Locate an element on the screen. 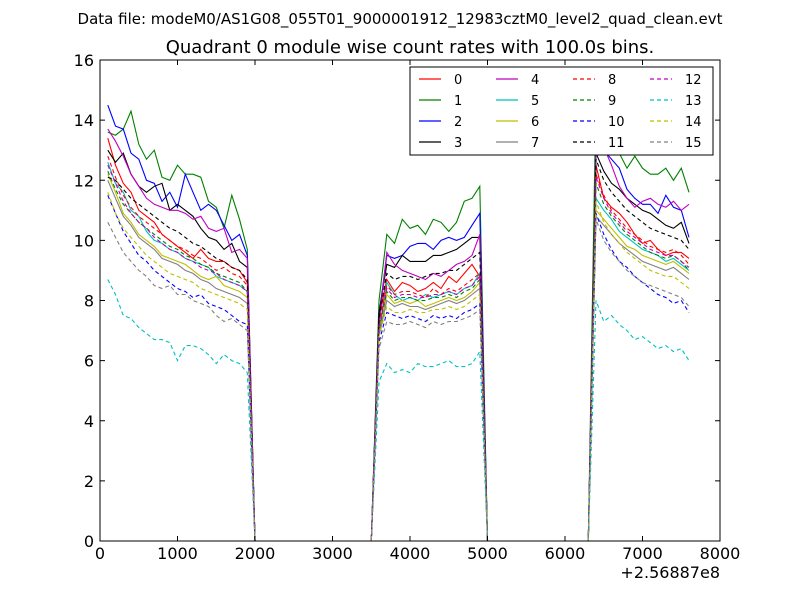  y-tick-label: 8 is located at coordinates (89, 301).